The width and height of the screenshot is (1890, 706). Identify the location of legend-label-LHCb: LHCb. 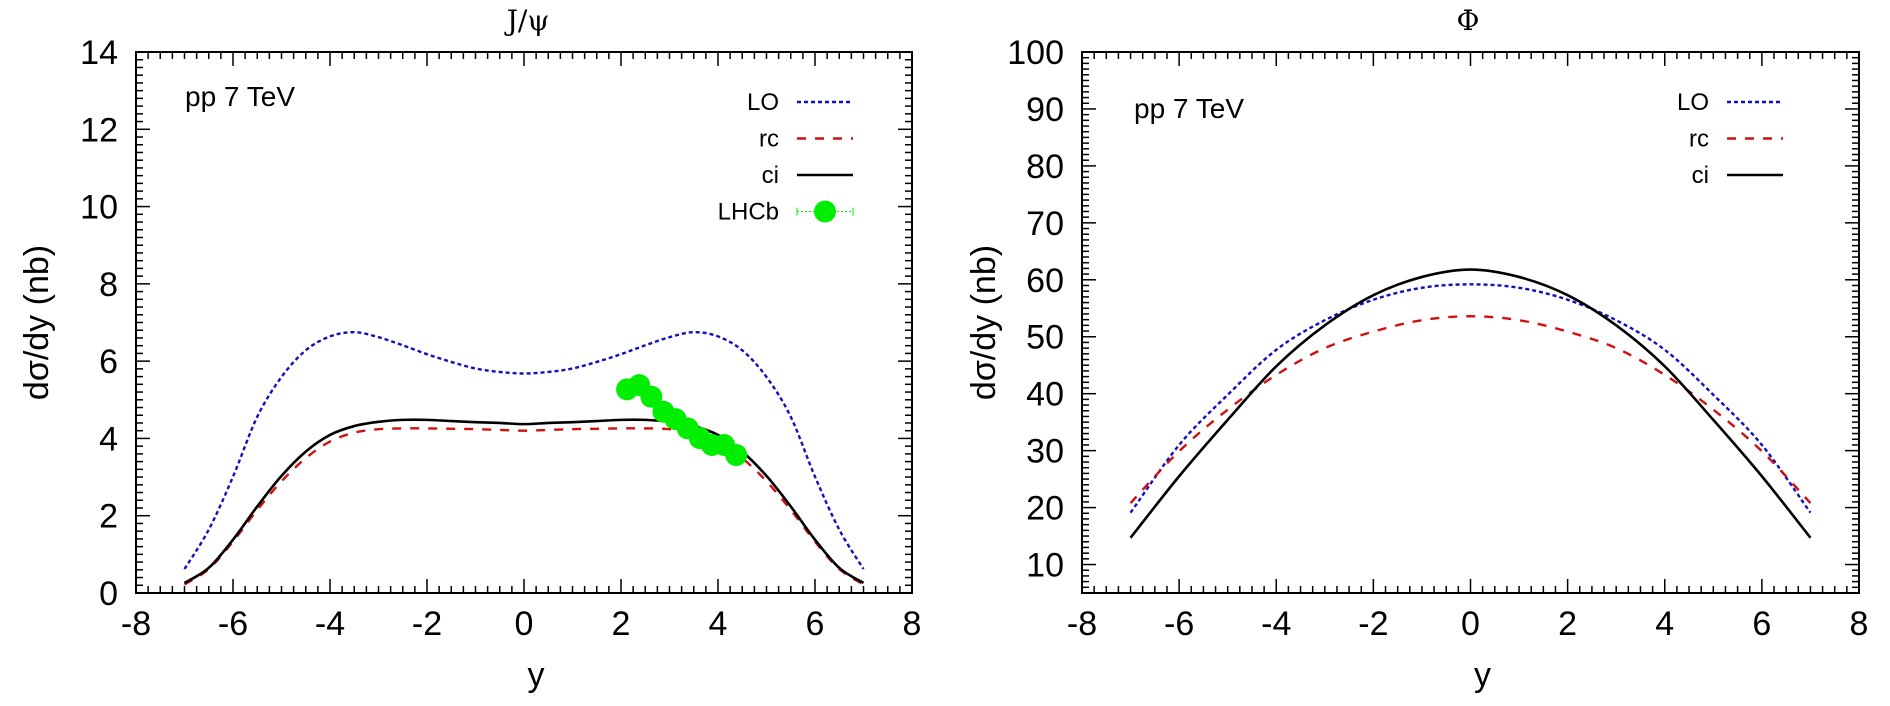
(748, 212).